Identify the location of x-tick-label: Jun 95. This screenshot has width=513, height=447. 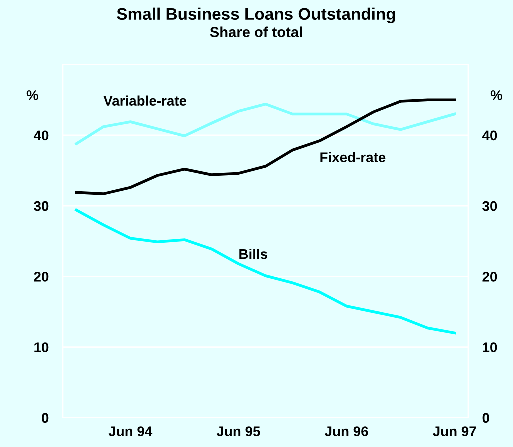
(238, 431).